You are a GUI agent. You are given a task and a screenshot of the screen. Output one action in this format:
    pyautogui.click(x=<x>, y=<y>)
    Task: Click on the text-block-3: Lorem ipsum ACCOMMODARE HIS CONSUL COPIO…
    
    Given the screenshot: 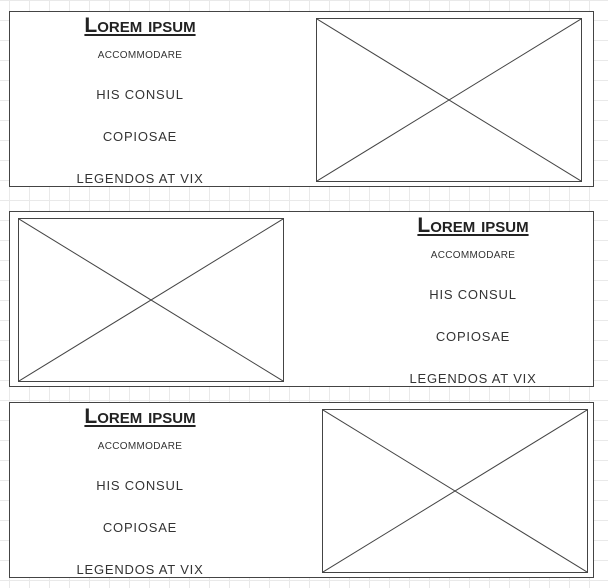 What is the action you would take?
    pyautogui.click(x=140, y=490)
    